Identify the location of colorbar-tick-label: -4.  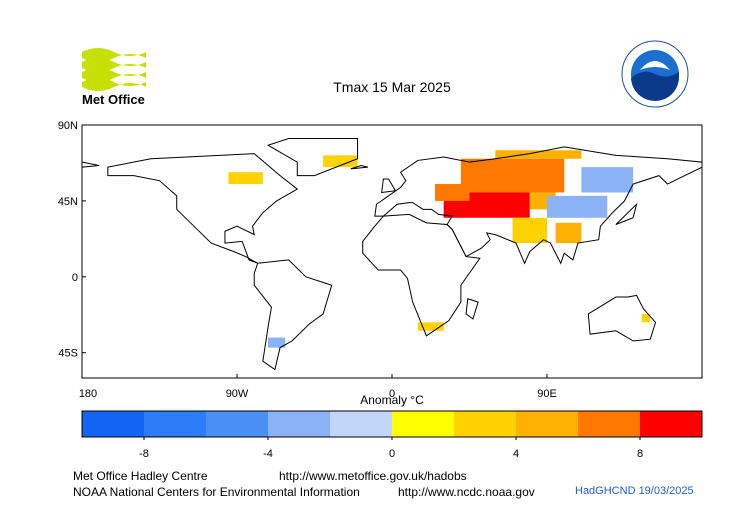
(268, 454).